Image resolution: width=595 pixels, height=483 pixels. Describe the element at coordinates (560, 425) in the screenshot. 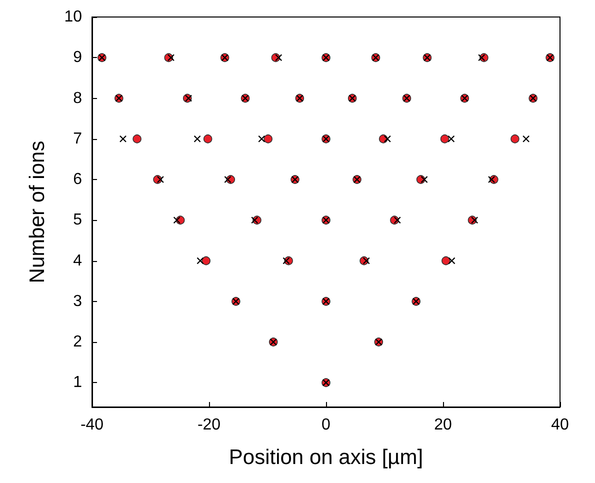

I see `x-tick-label: 40` at that location.